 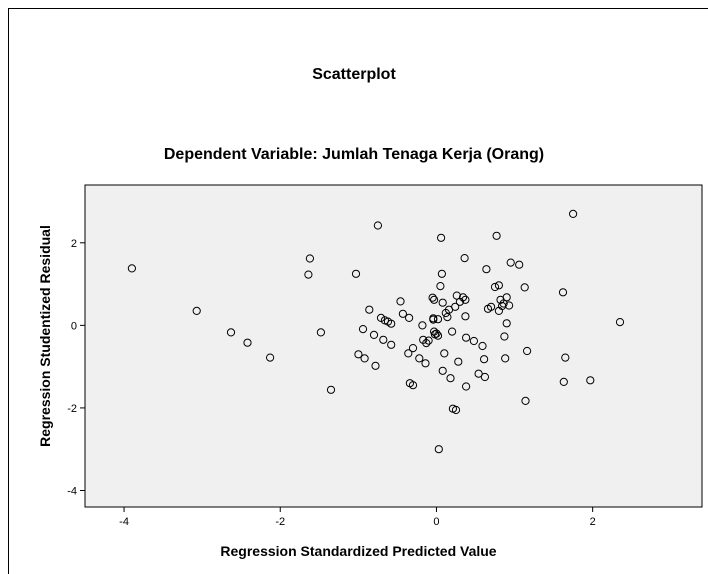 What do you see at coordinates (124, 522) in the screenshot?
I see `x-tick-label: -4` at bounding box center [124, 522].